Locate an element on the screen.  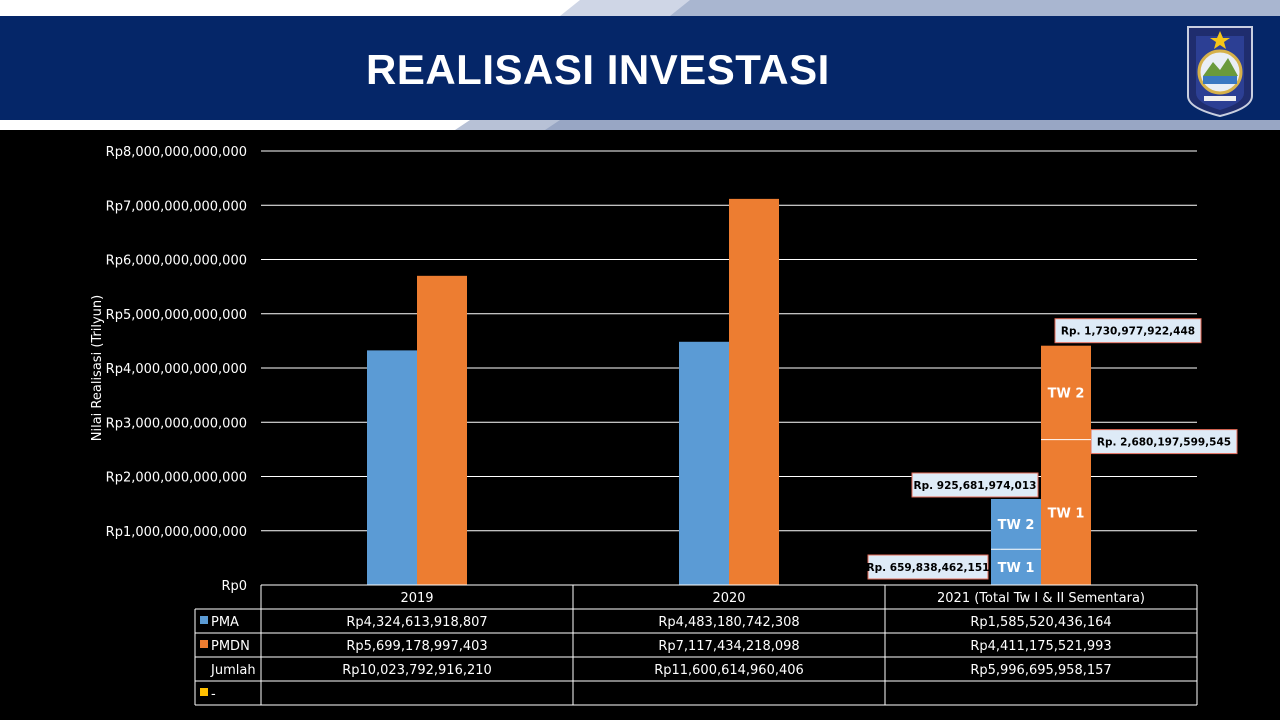
y-tick-label: Rp1,000,000,000,000 is located at coordinates (176, 532).